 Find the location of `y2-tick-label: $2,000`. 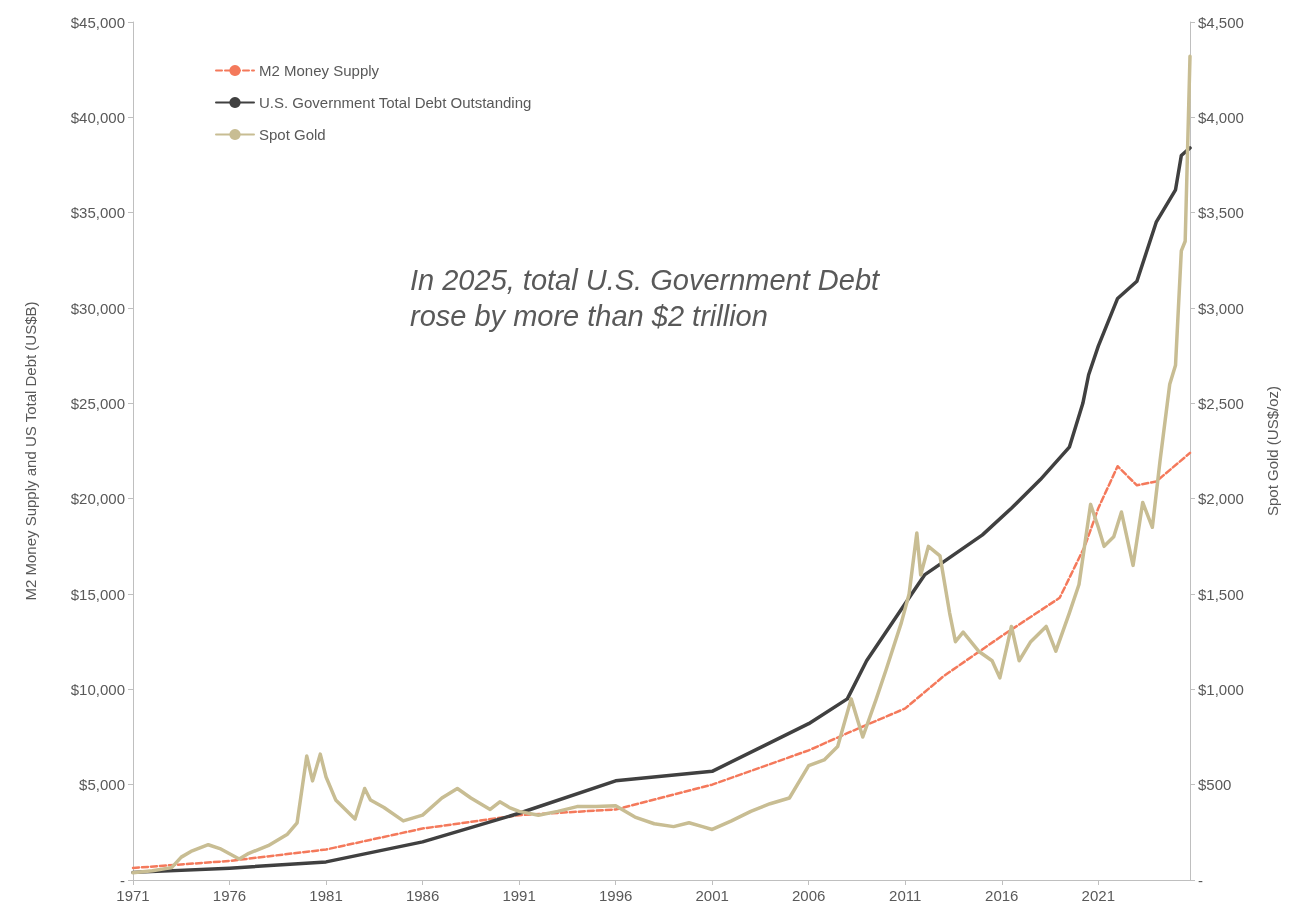

y2-tick-label: $2,000 is located at coordinates (1221, 499).